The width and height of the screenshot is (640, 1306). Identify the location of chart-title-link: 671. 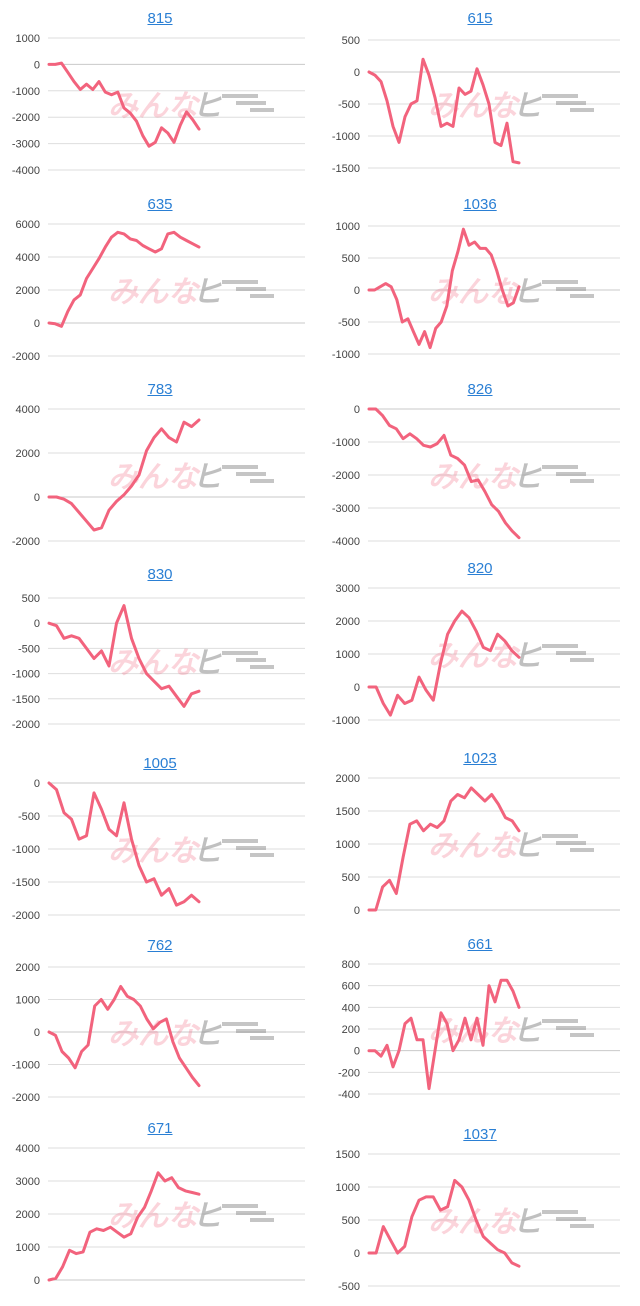
(160, 1128).